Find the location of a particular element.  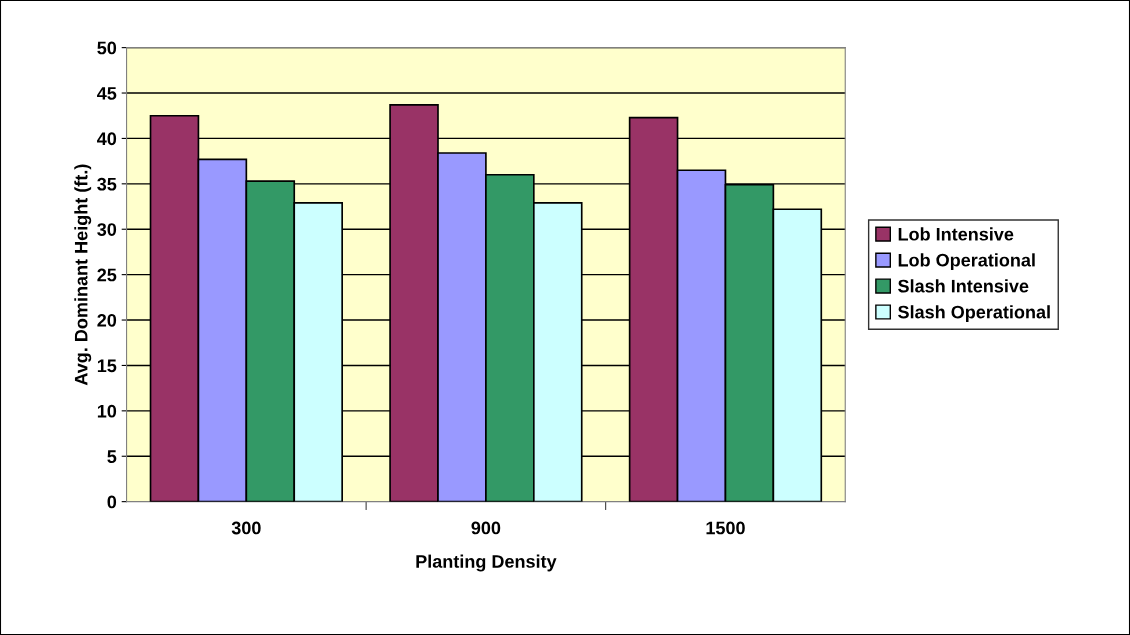

y-tick-label: 50 is located at coordinates (107, 48).